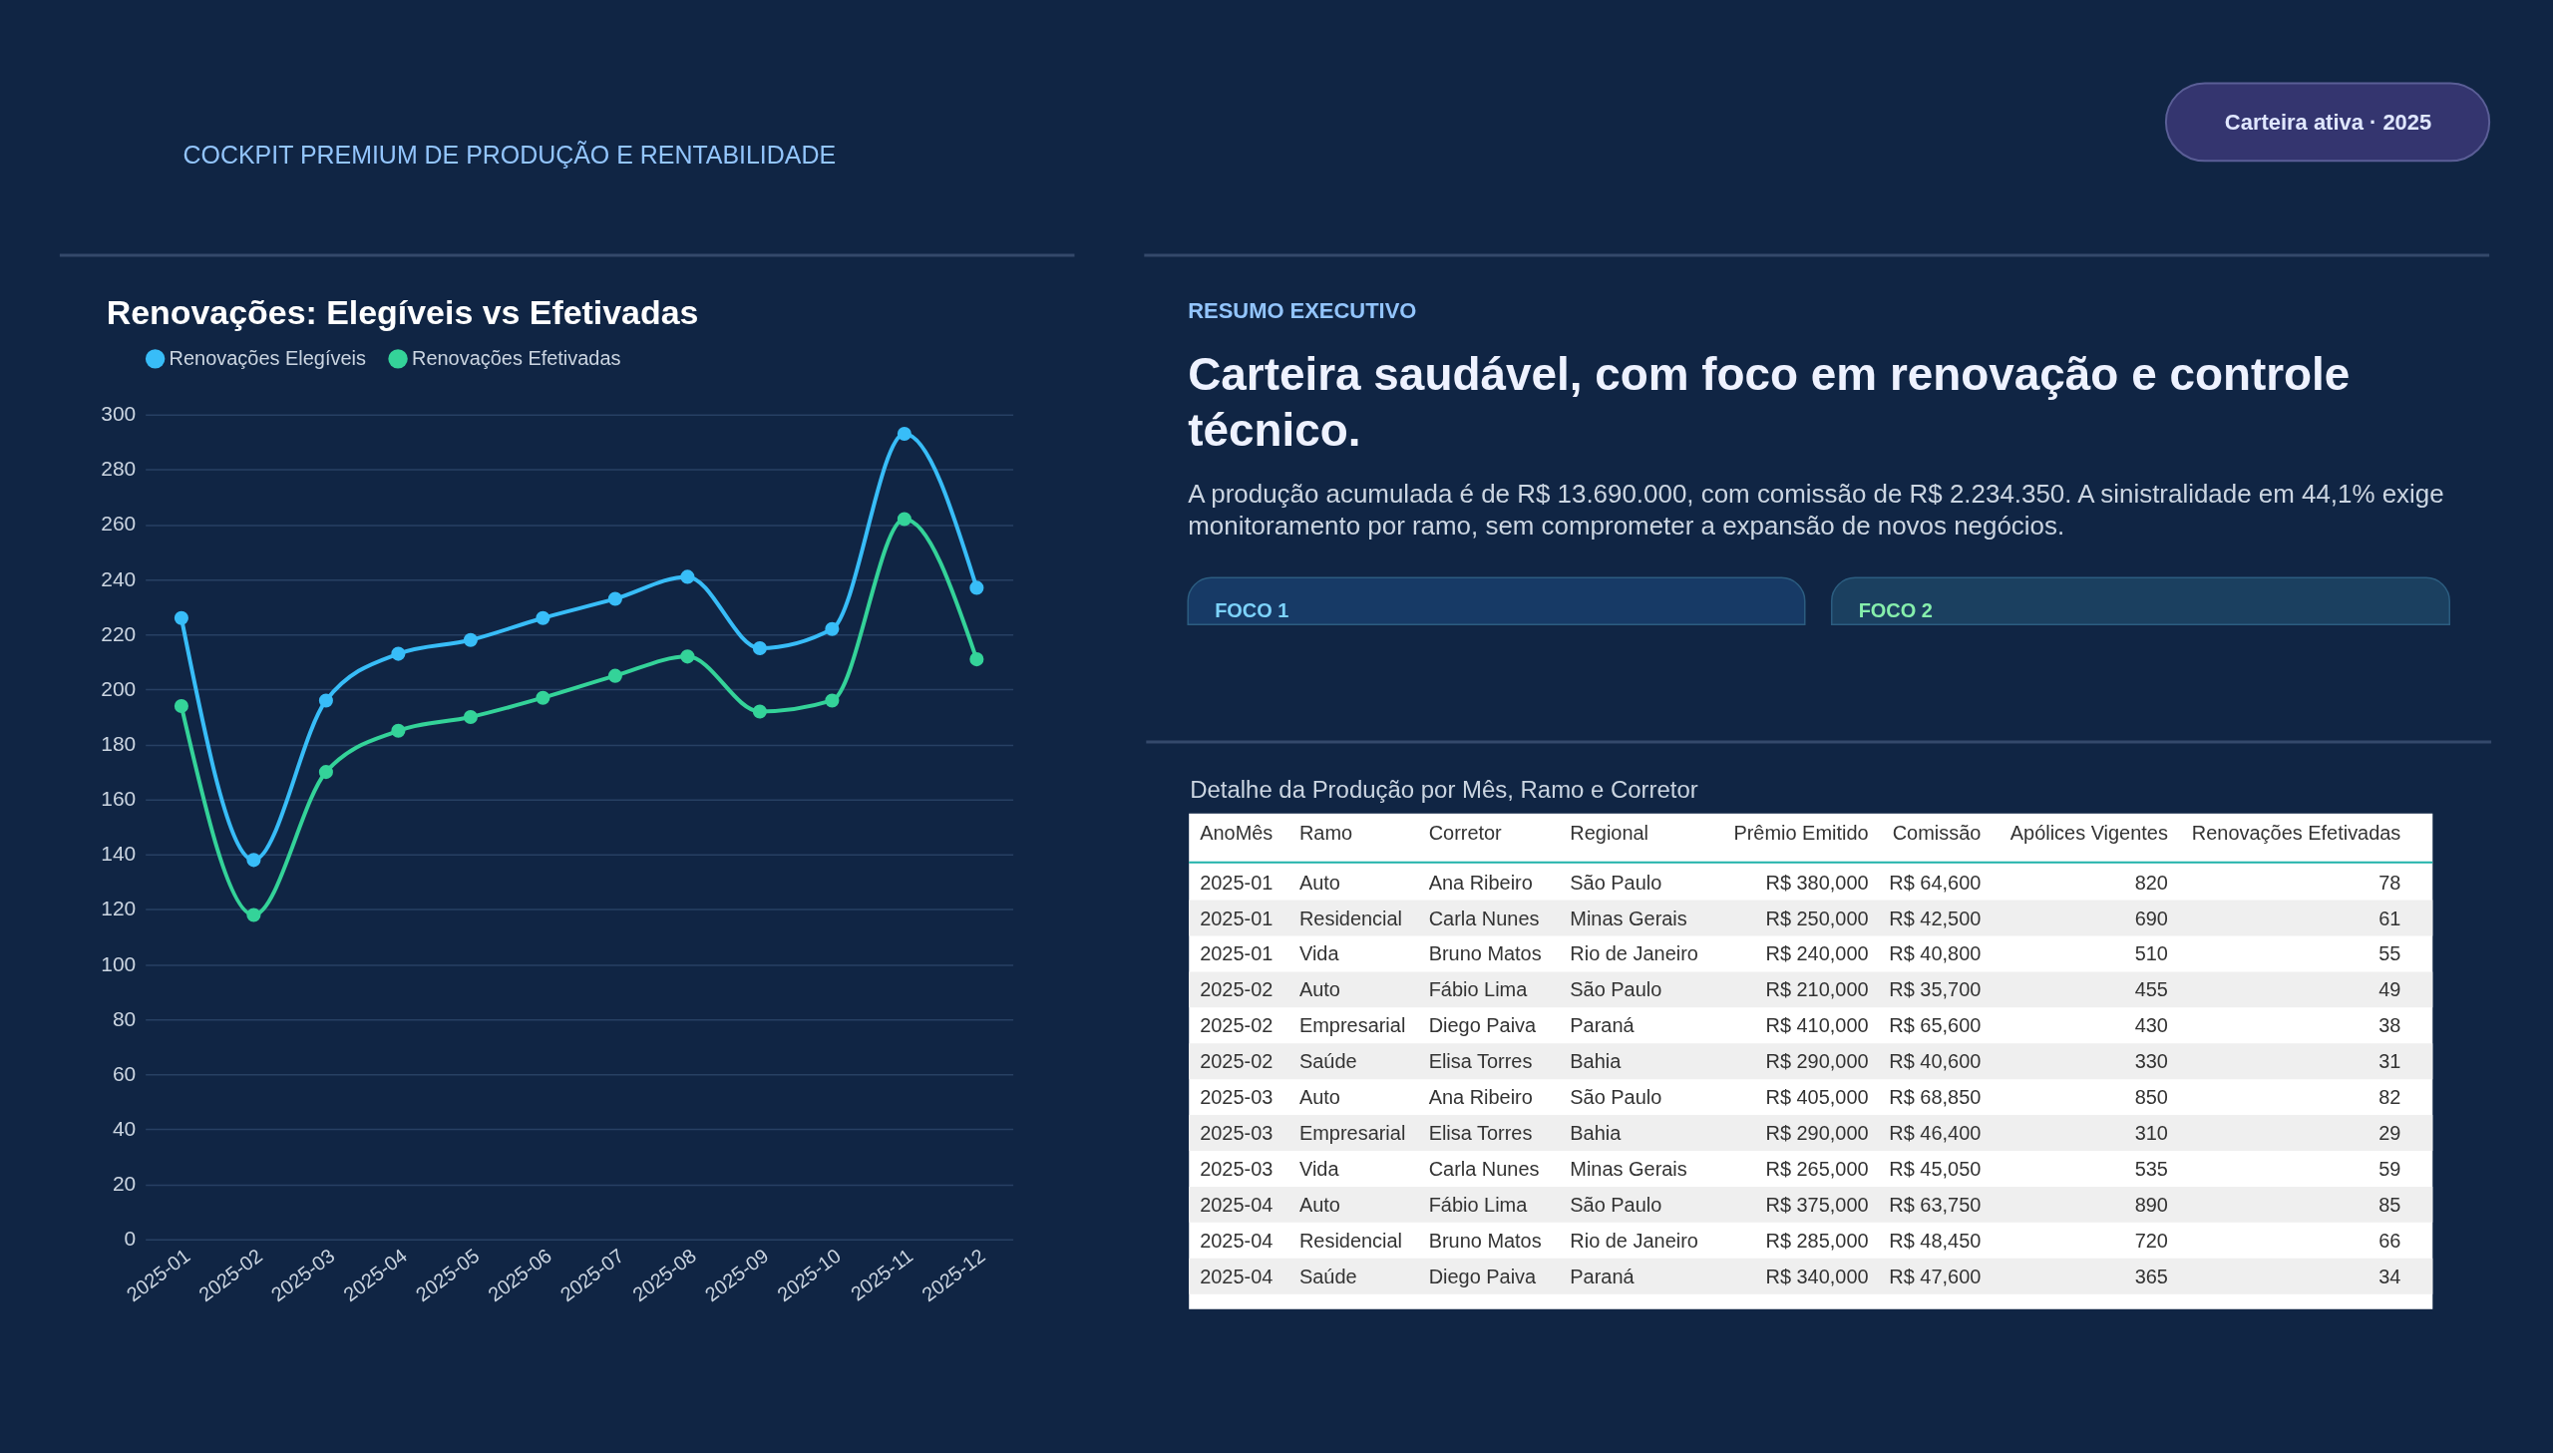  What do you see at coordinates (2390, 989) in the screenshot?
I see `text: 49` at bounding box center [2390, 989].